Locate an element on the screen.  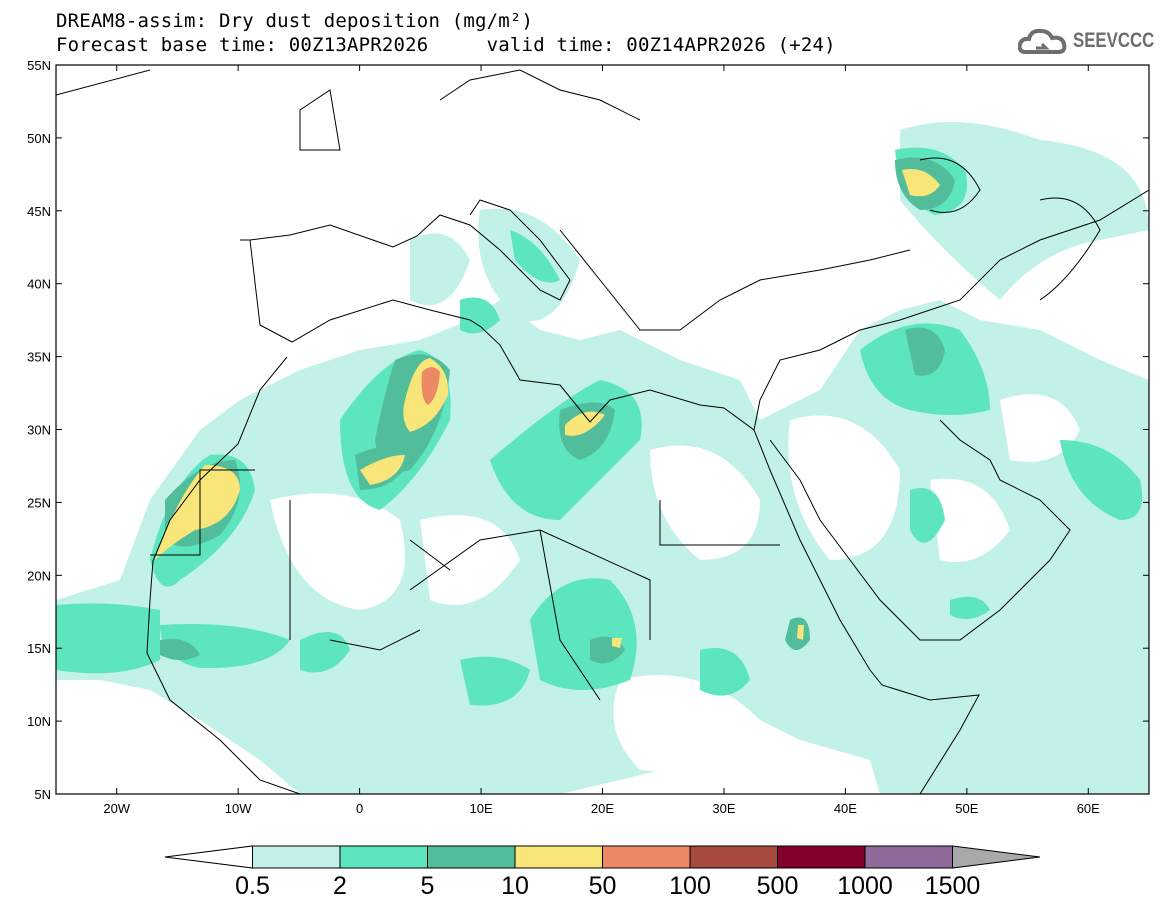
lon-label: 60E is located at coordinates (1088, 808).